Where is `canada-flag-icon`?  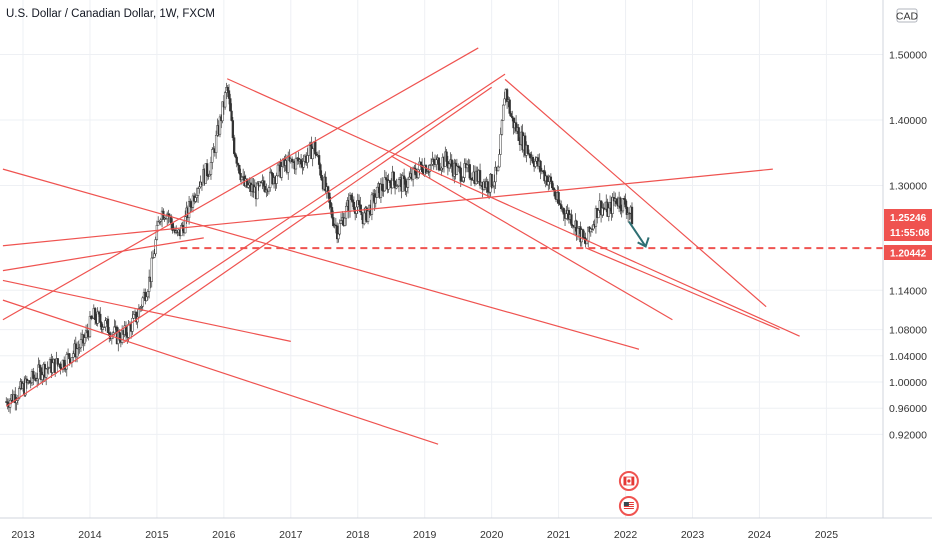 canada-flag-icon is located at coordinates (628, 481).